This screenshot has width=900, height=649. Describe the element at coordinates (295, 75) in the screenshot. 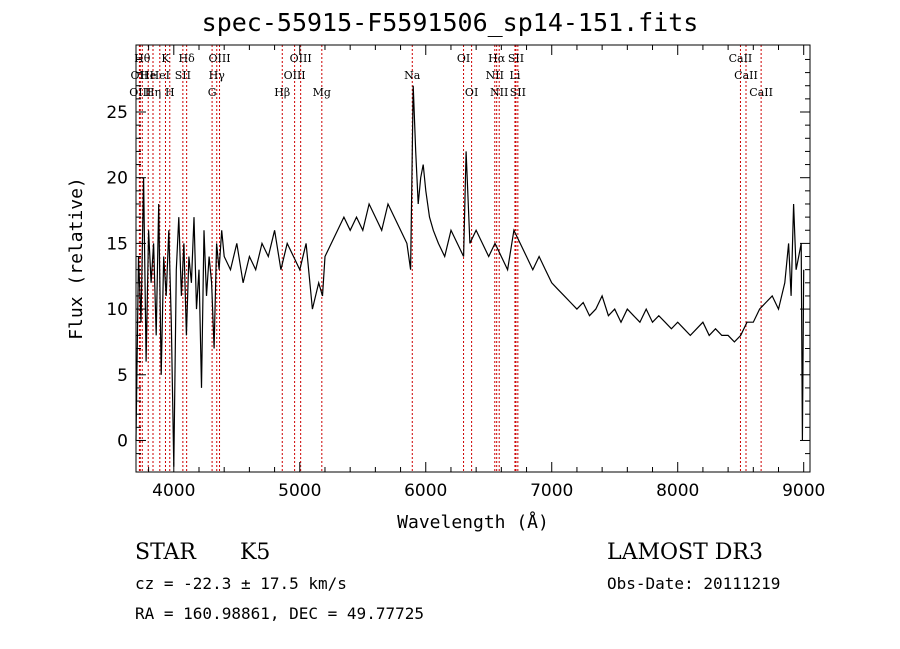

I see `line-label-14: OIII` at that location.